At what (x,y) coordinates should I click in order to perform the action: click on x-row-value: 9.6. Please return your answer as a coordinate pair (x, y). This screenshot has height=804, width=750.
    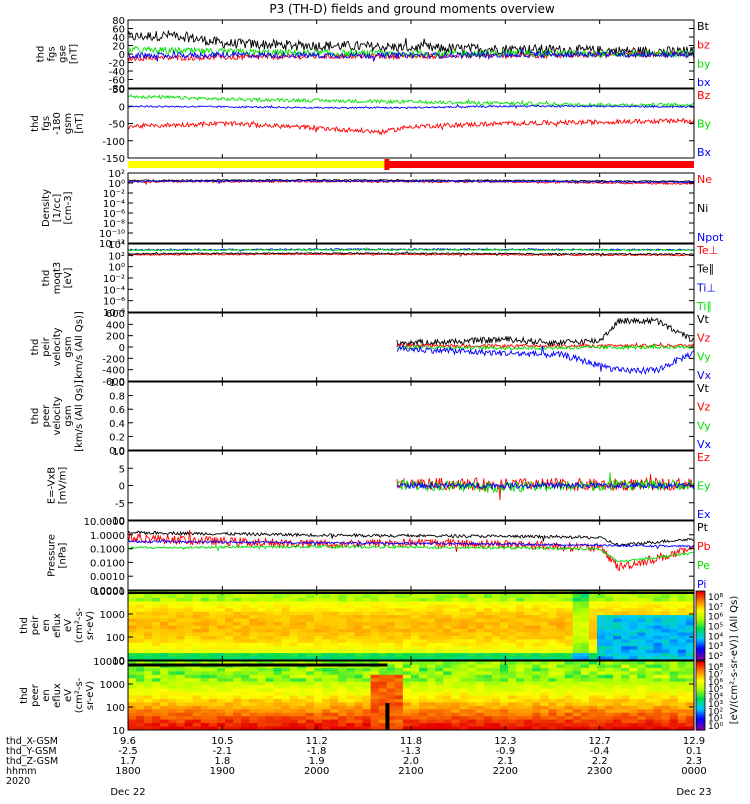
    Looking at the image, I should click on (128, 741).